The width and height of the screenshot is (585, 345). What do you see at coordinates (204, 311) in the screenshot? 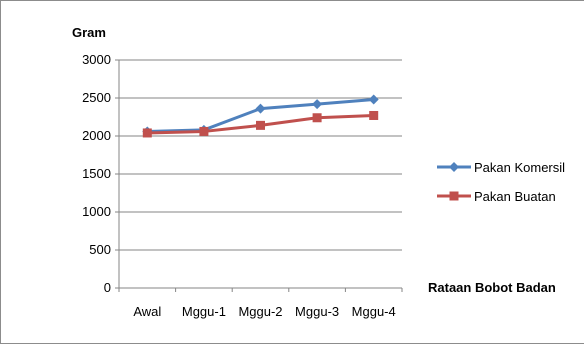
I see `x-tick-label: Mggu-1` at bounding box center [204, 311].